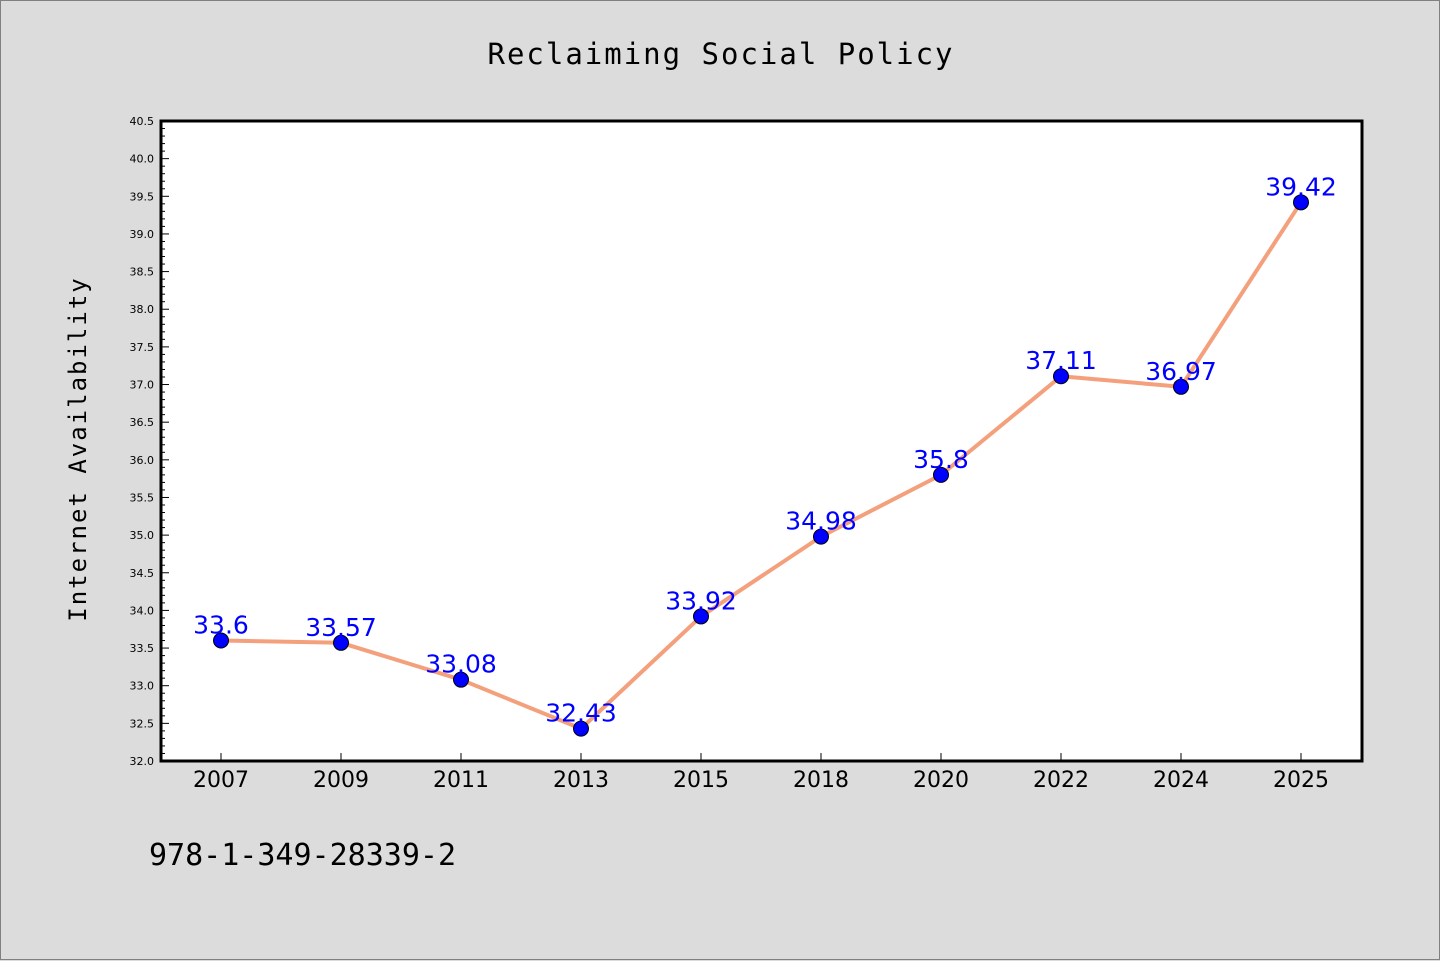 The width and height of the screenshot is (1440, 961). I want to click on y-tick-label: 34.0, so click(142, 610).